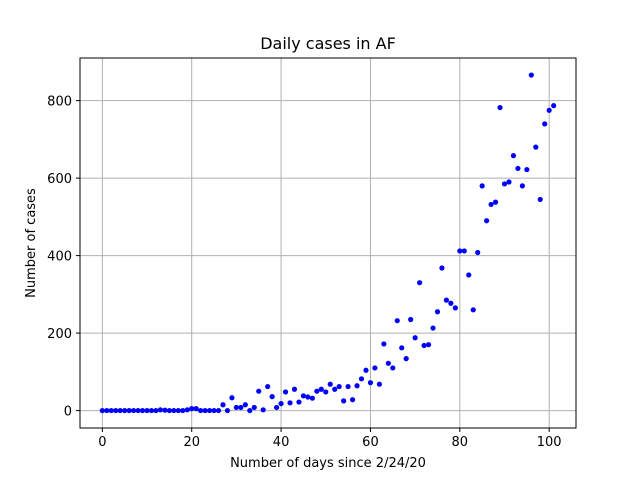 The height and width of the screenshot is (480, 640). What do you see at coordinates (281, 442) in the screenshot?
I see `x-tick-label: 40` at bounding box center [281, 442].